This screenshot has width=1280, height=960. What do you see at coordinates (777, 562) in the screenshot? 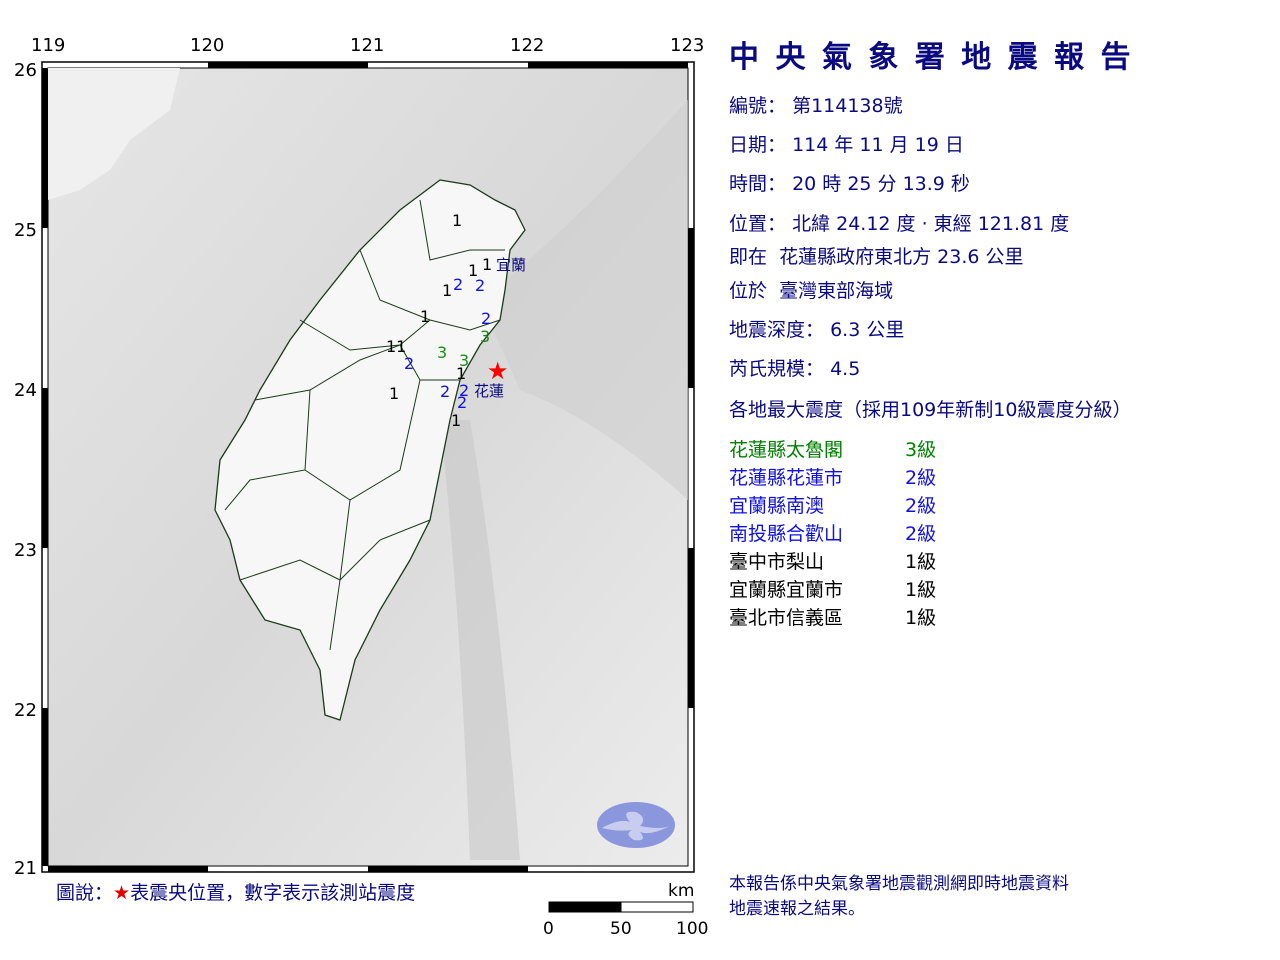
I see `intensity-place: 臺中市梨山` at bounding box center [777, 562].